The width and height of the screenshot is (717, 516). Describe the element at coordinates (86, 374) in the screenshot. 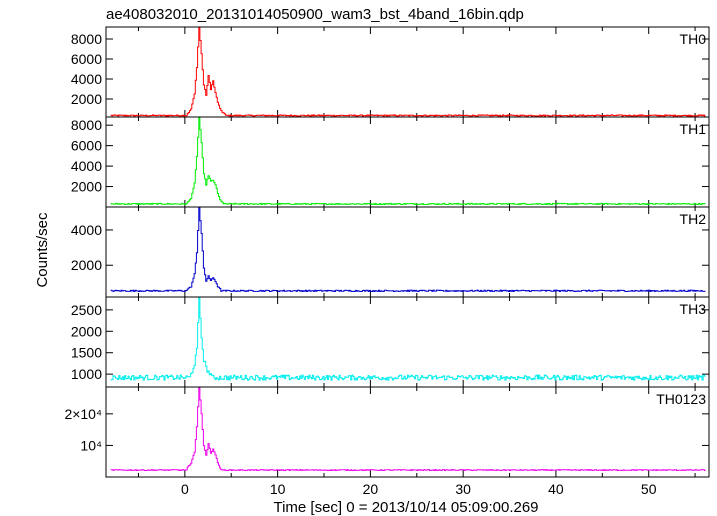

I see `y-tick-label: 1000` at that location.